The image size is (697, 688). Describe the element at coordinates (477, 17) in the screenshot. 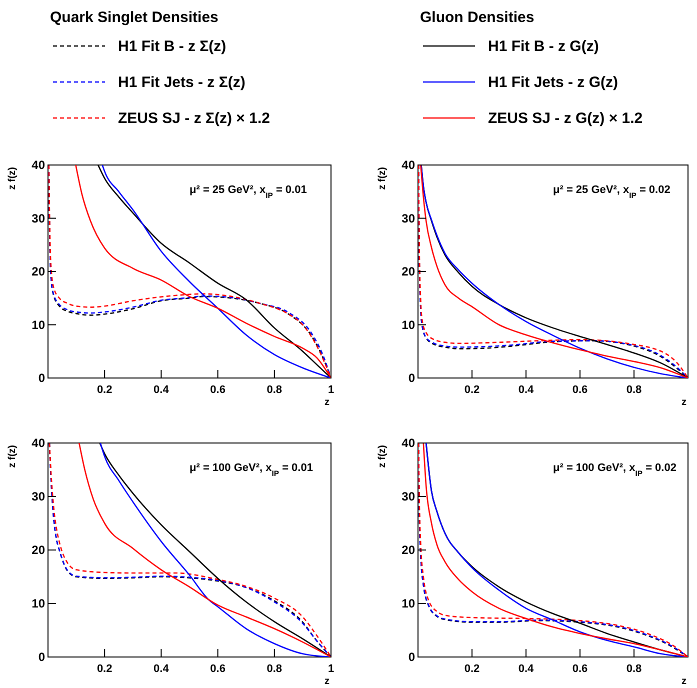

I see `legend-title: Gluon Densities` at that location.